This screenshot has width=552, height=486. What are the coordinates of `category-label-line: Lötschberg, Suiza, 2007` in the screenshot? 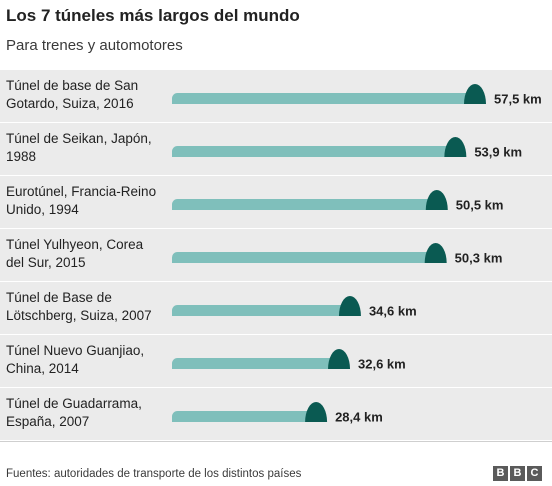 It's located at (79, 315).